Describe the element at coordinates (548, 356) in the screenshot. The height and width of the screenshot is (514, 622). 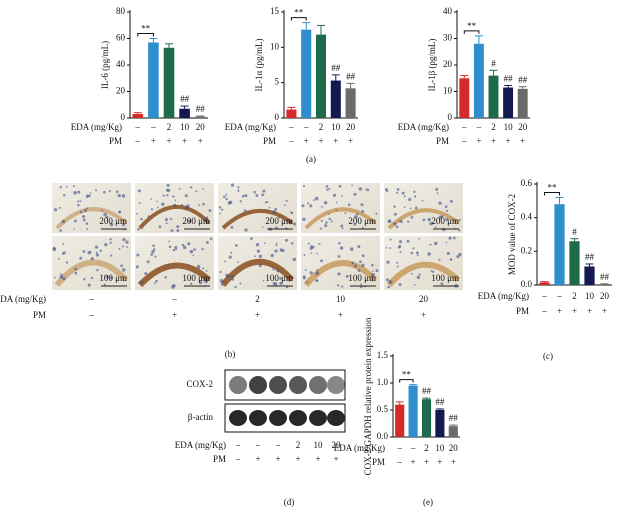
I see `panel-label: (c)` at that location.